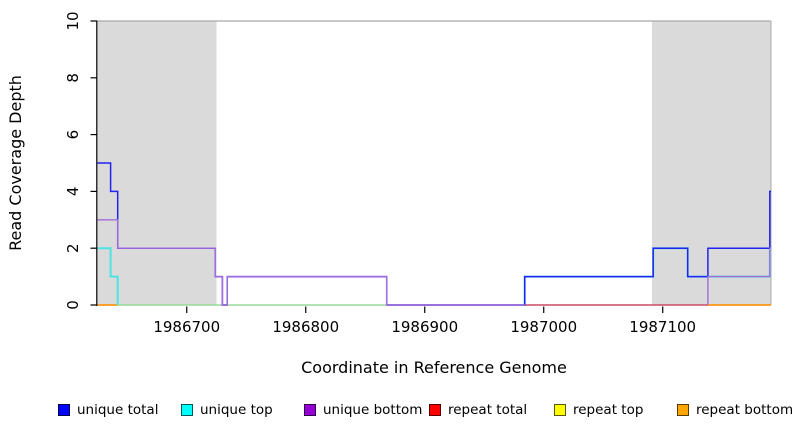 The image size is (792, 432). Describe the element at coordinates (73, 135) in the screenshot. I see `y-tick-label: 6` at that location.